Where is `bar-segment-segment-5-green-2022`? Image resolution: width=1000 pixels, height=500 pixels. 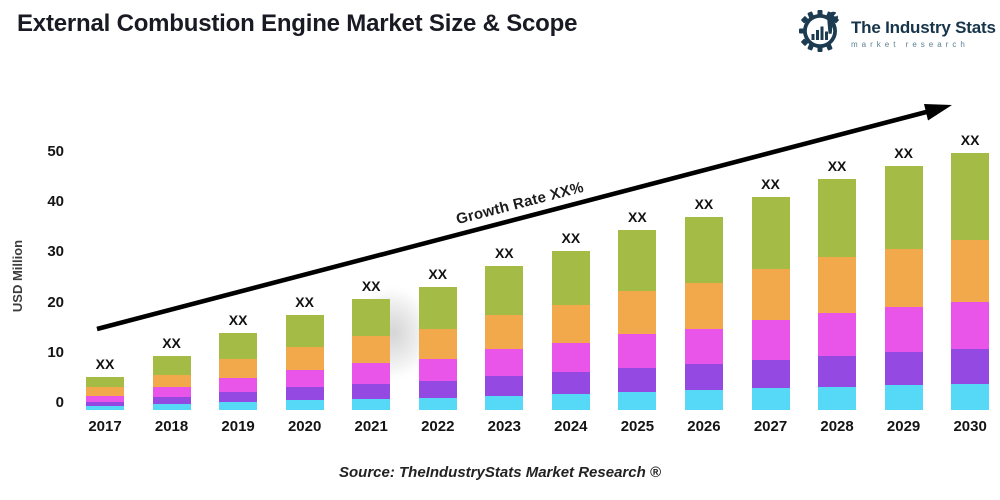 bar-segment-segment-5-green-2022 is located at coordinates (437, 307).